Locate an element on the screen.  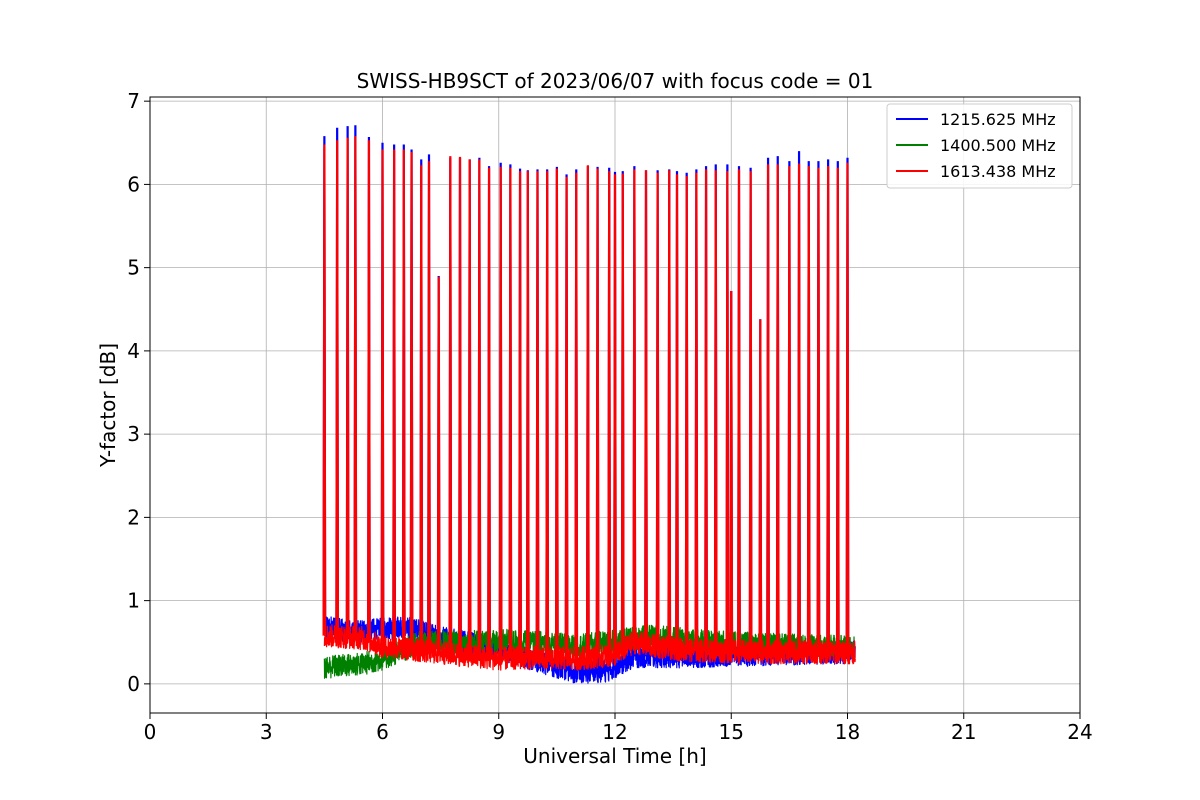
y-tick-label: 7 is located at coordinates (133, 101).